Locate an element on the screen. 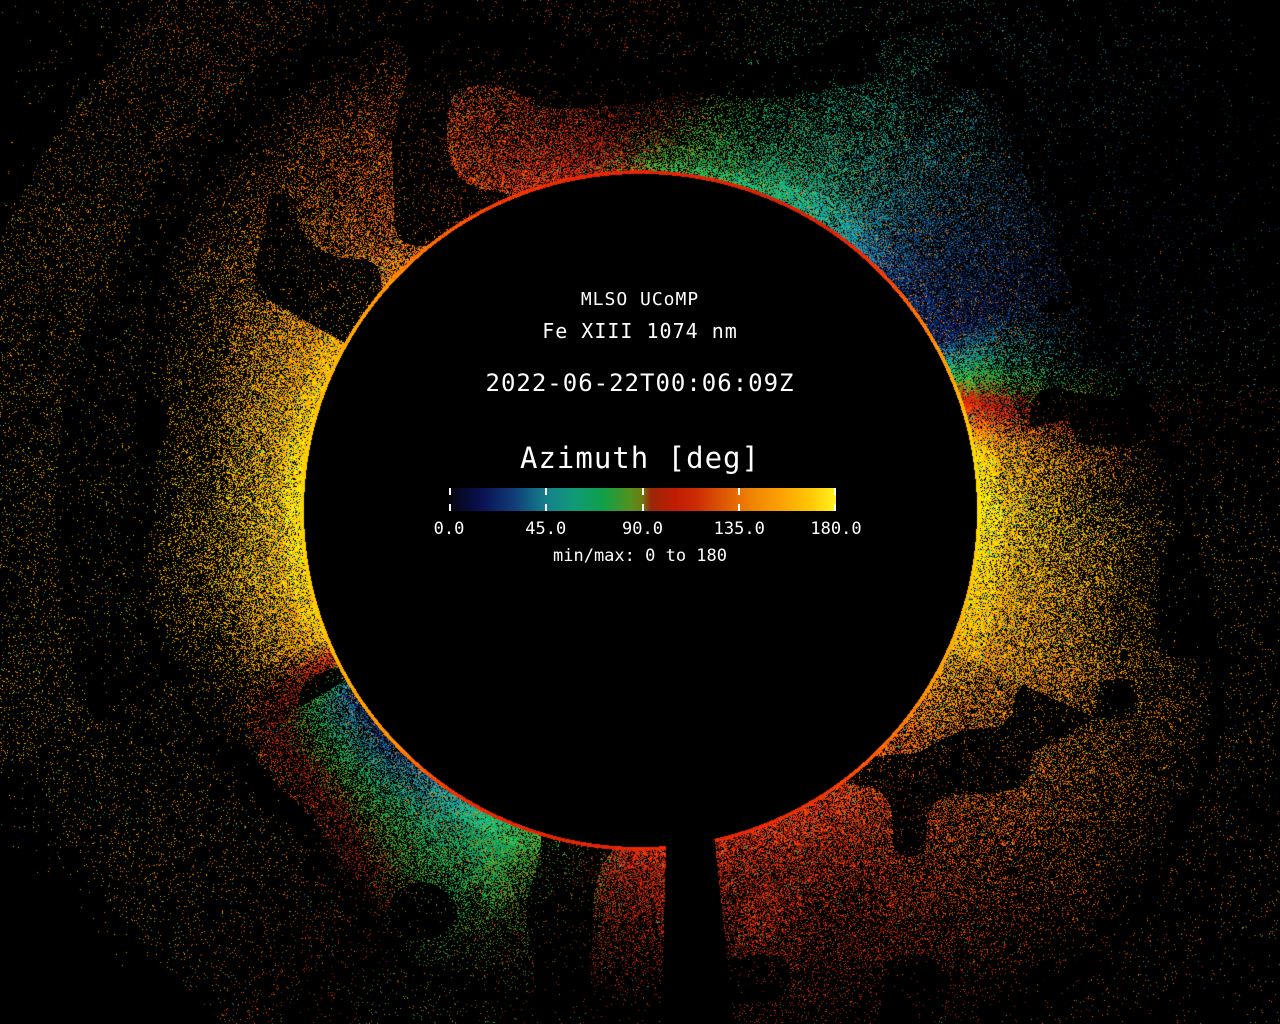 This screenshot has height=1024, width=1280. colorbar-tick-label: 90.0 is located at coordinates (642, 529).